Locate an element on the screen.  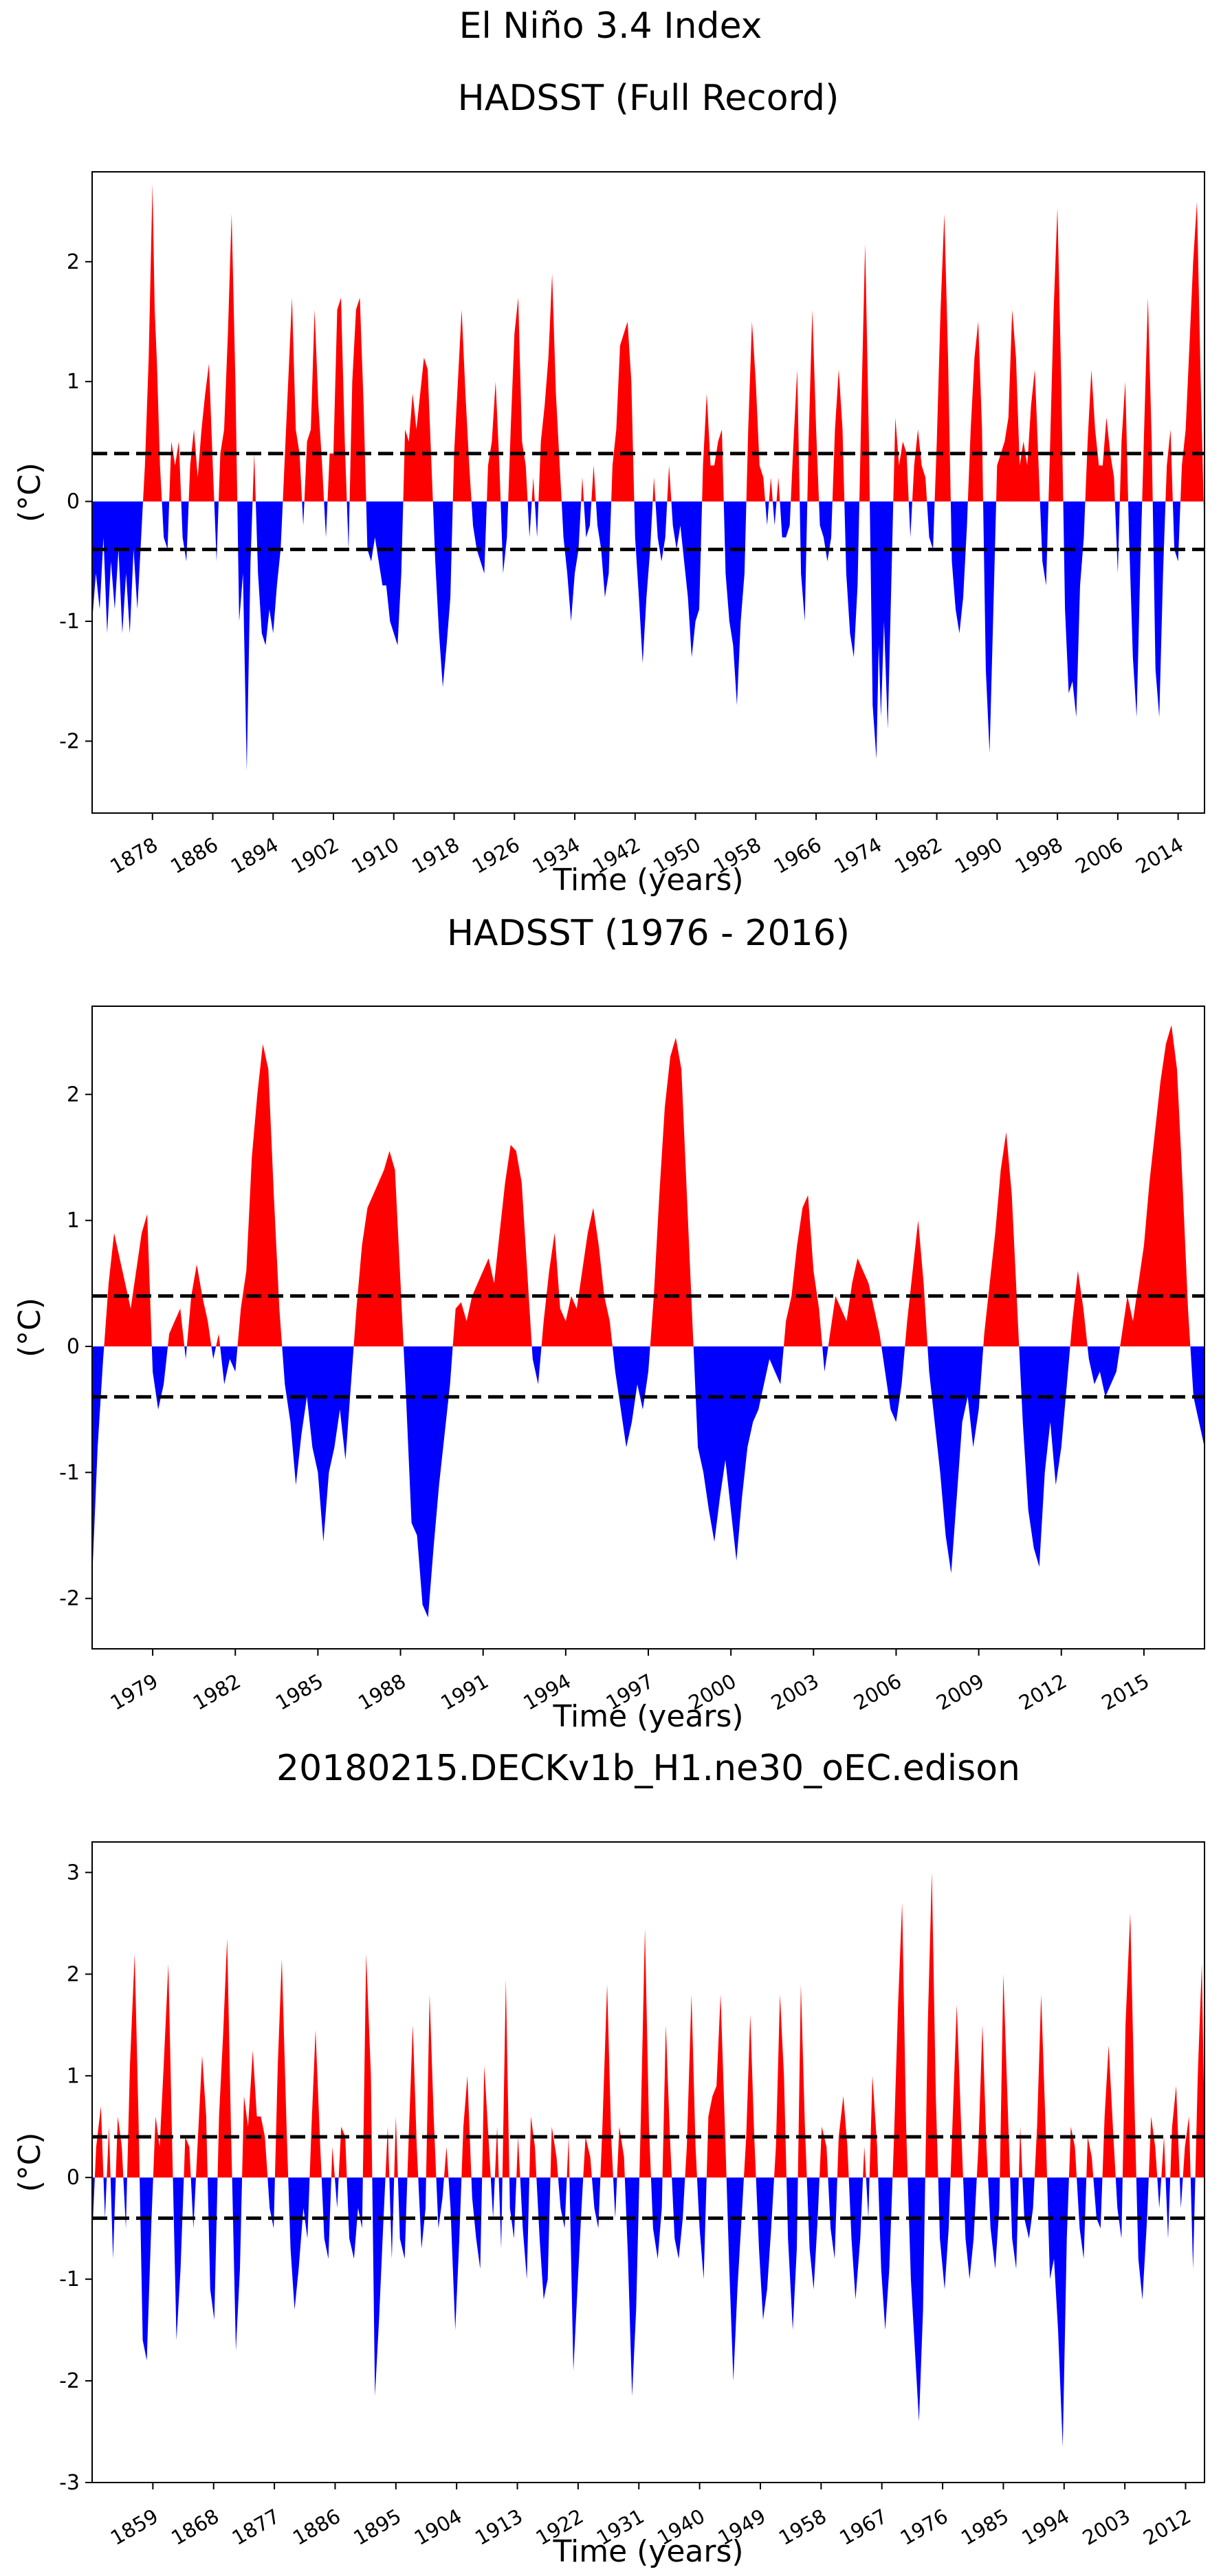
y-tick-label: 1 is located at coordinates (73, 382).